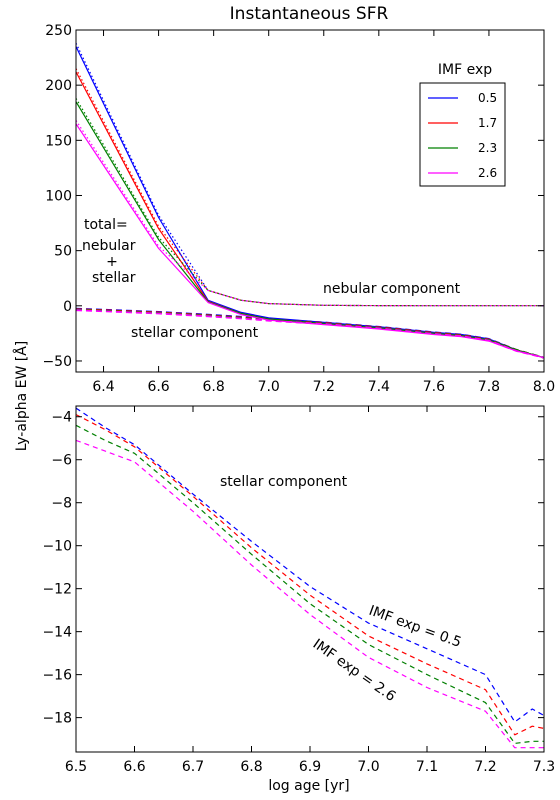 This screenshot has height=800, width=560. I want to click on y-tick-label: −16, so click(57, 676).